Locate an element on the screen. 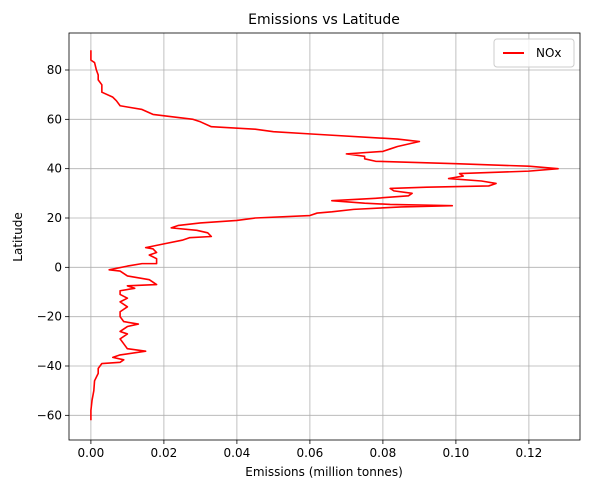 This screenshot has height=490, width=590. x-tick-label: 0.04 is located at coordinates (237, 453).